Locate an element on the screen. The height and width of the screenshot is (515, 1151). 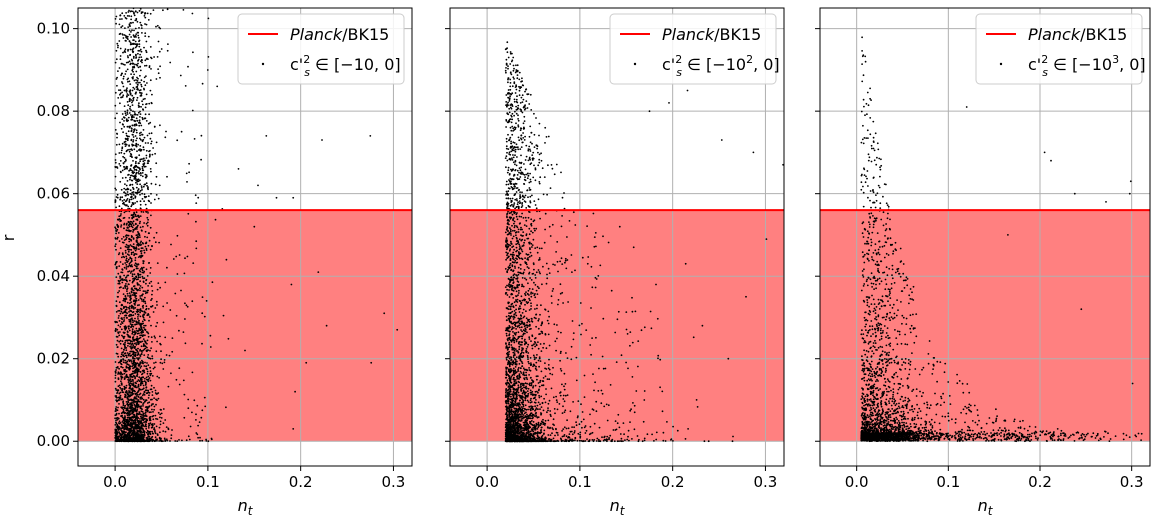
x-axis-label: nt is located at coordinates (246, 505).